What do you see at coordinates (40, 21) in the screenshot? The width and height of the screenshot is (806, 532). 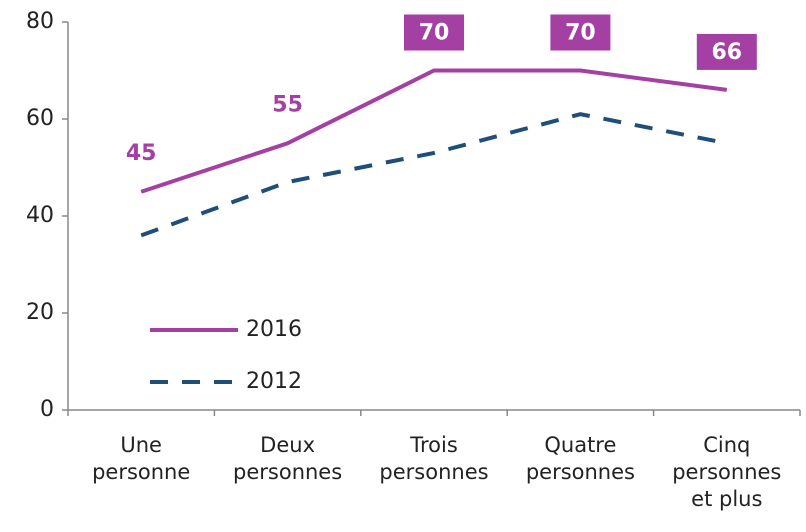 I see `y-tick-label: 80` at bounding box center [40, 21].